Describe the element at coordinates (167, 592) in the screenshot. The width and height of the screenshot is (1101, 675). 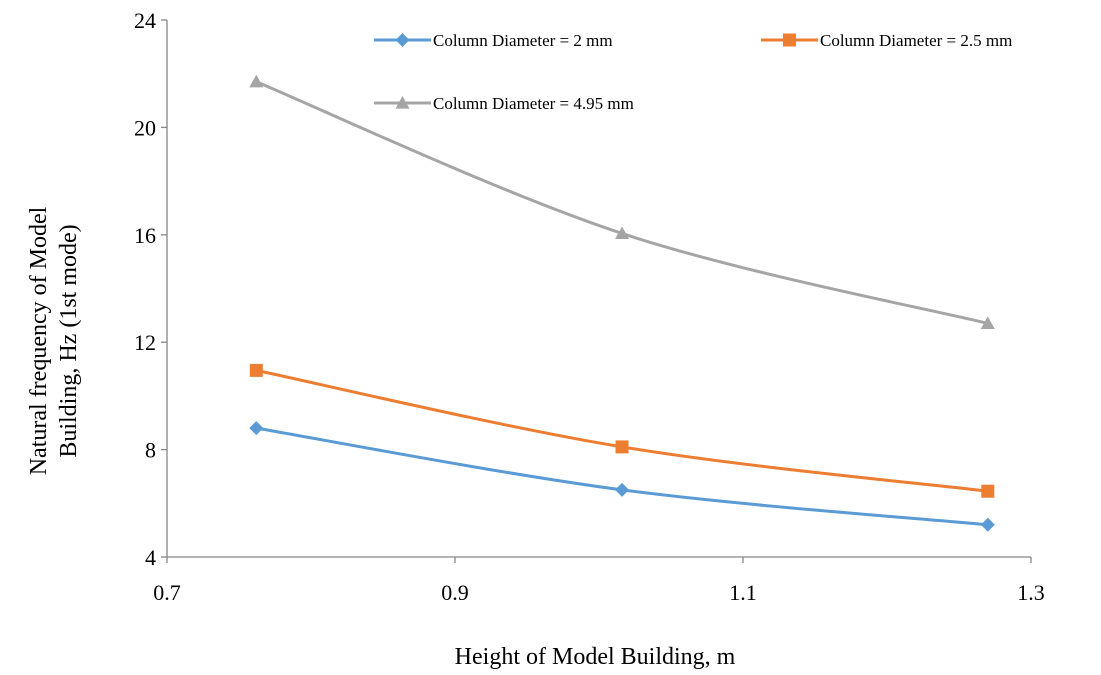
I see `x-tick-label: 0.7` at that location.